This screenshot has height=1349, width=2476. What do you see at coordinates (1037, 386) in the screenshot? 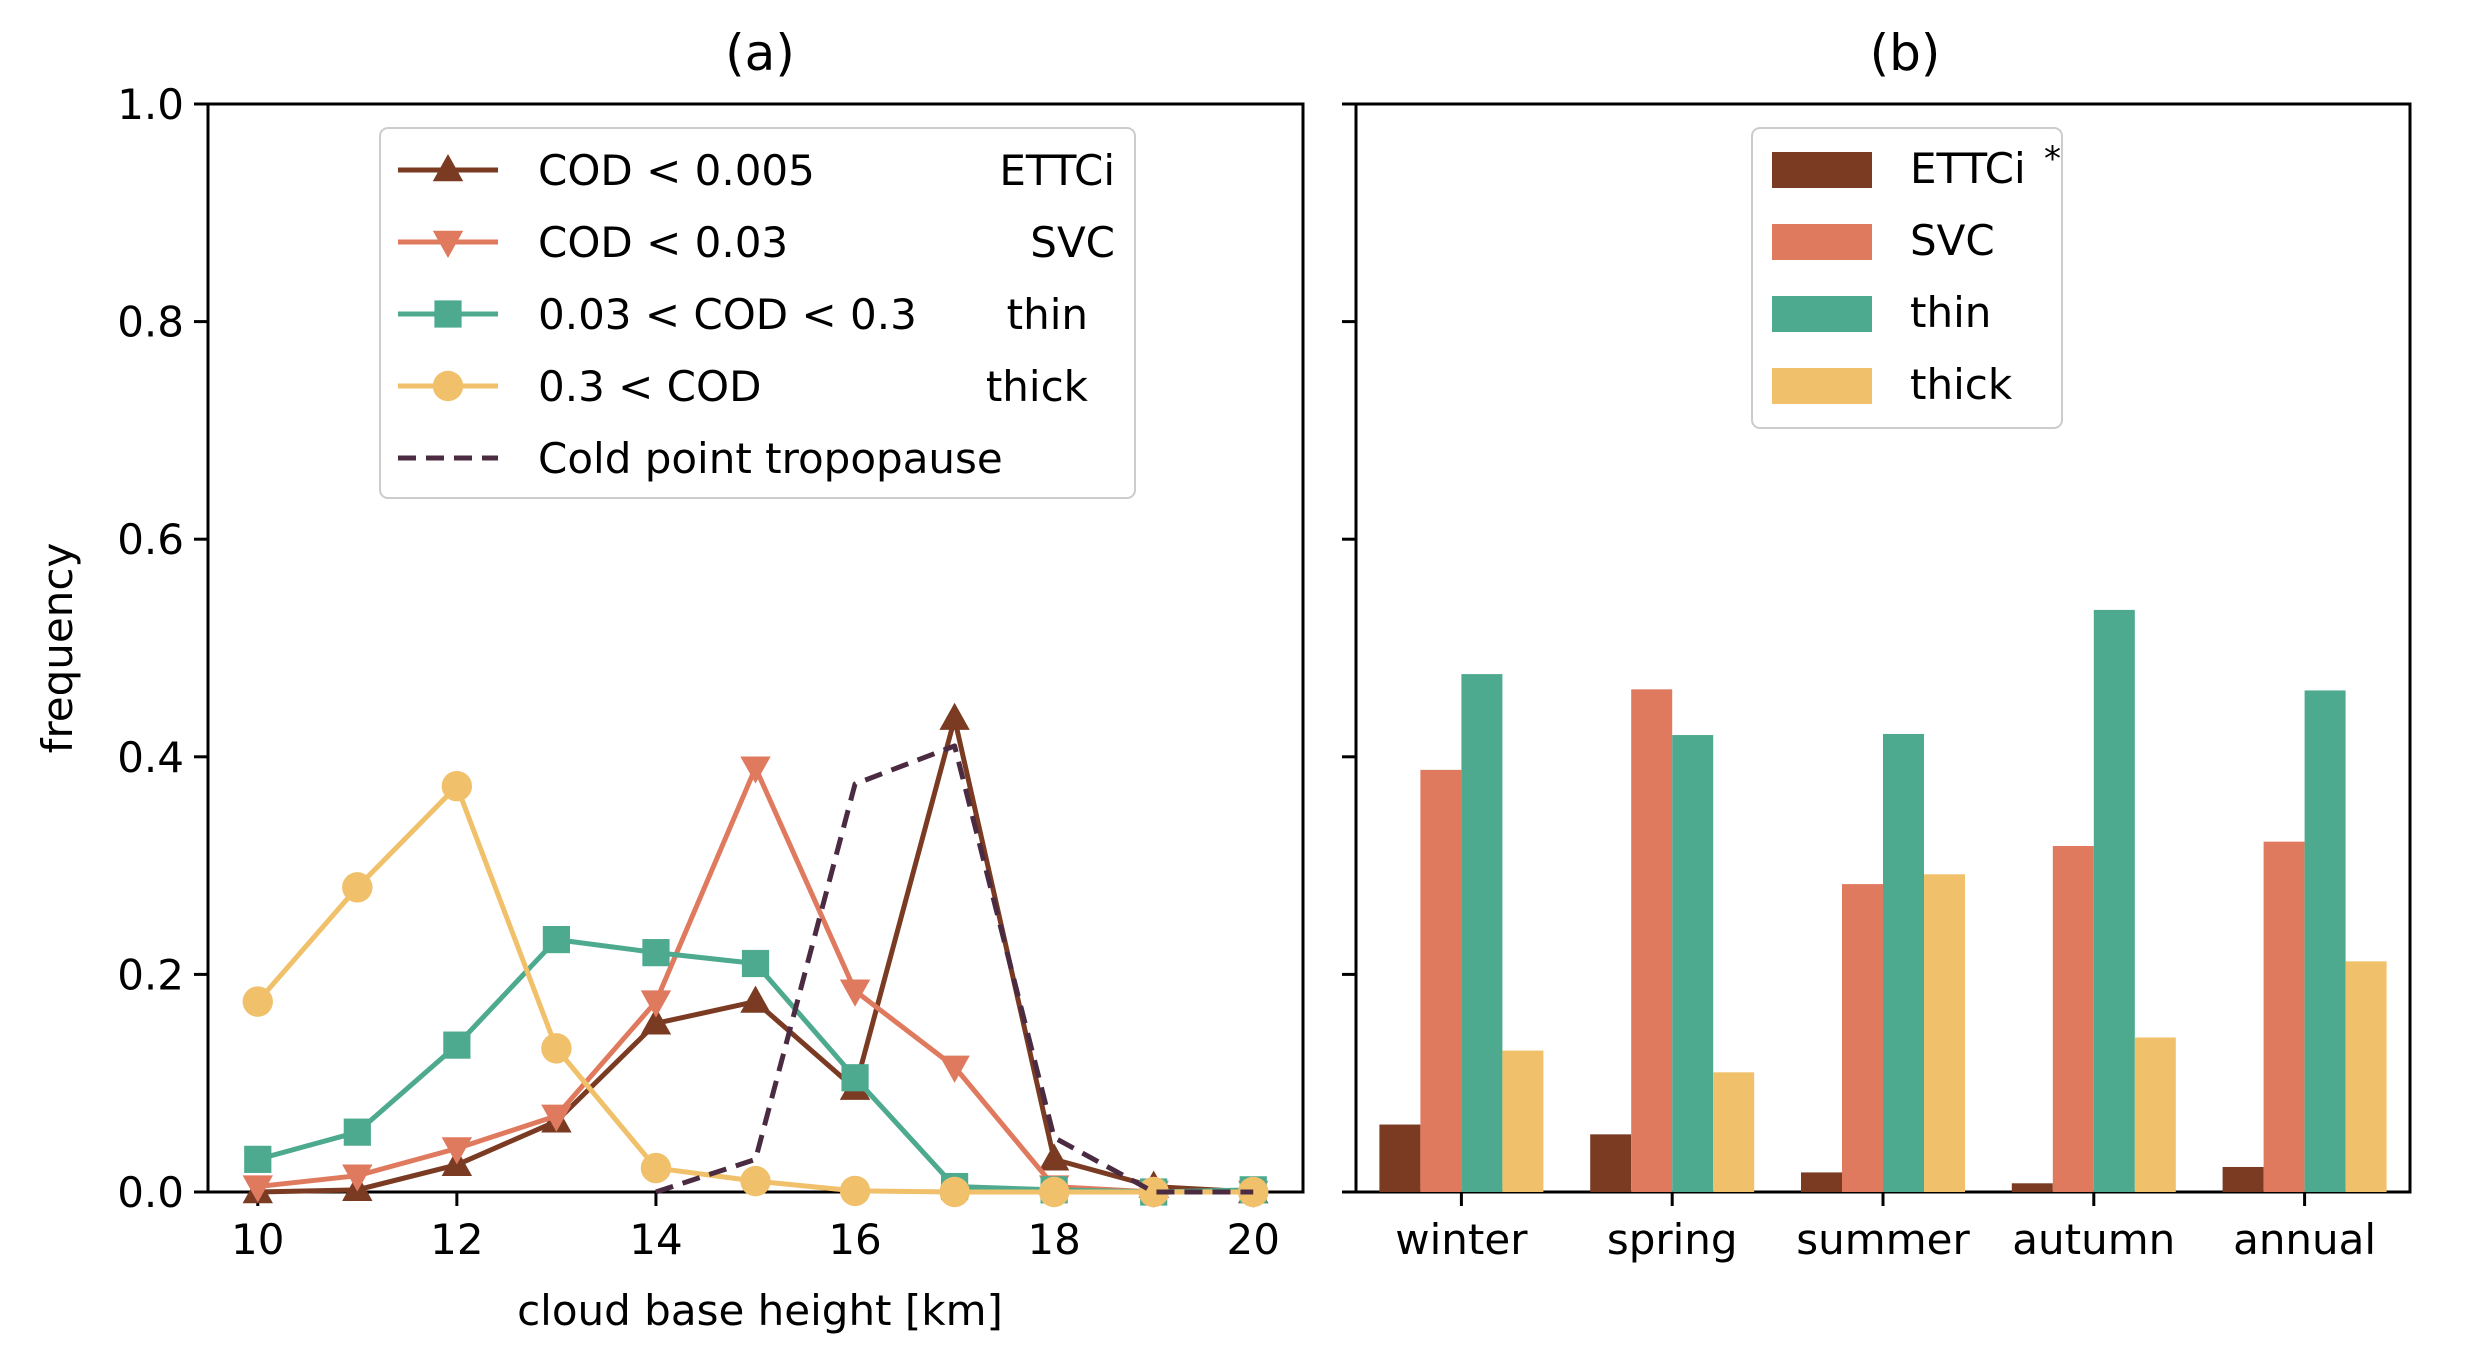
I see `legend-tag: thick` at bounding box center [1037, 386].